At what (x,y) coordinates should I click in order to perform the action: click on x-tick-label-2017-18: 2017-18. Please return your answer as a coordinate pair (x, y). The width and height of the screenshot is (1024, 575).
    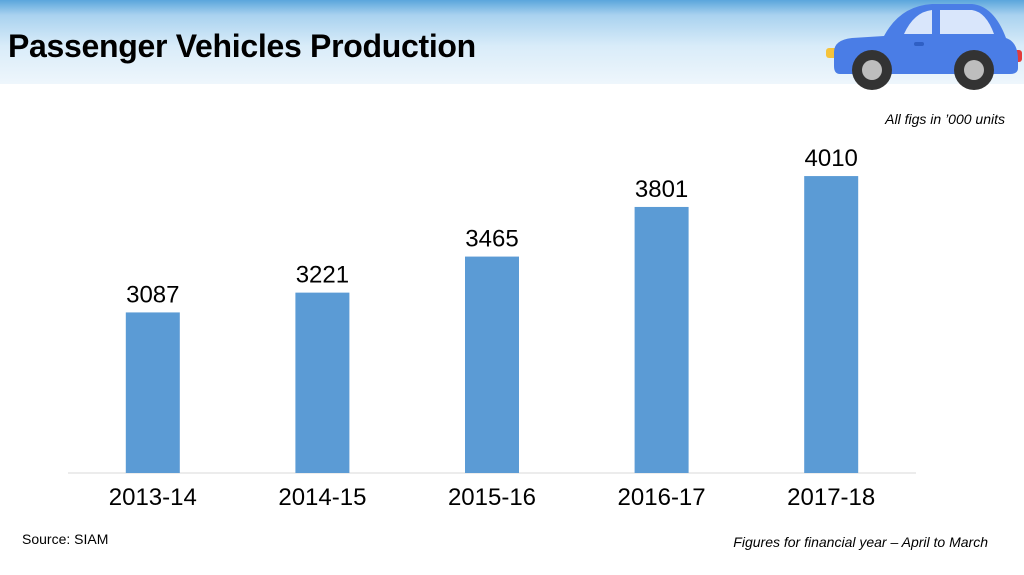
    Looking at the image, I should click on (831, 497).